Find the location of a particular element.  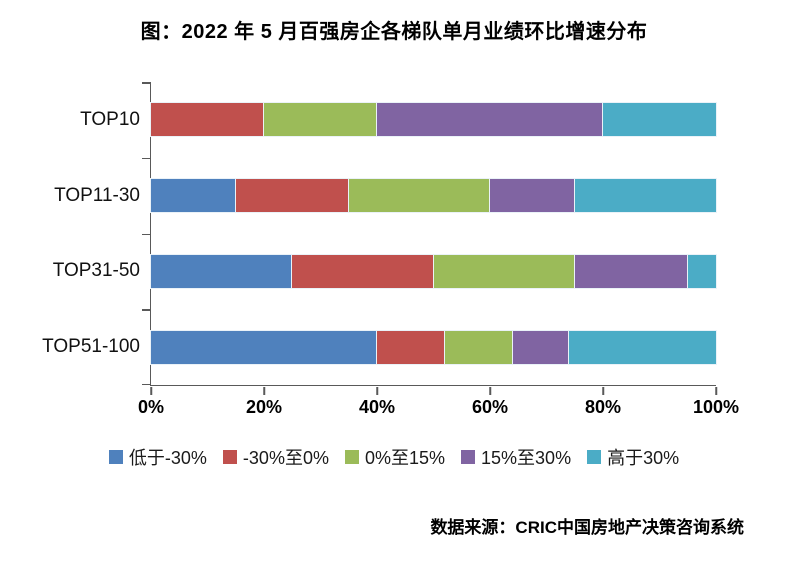

legend-label: 15%至30% is located at coordinates (526, 458).